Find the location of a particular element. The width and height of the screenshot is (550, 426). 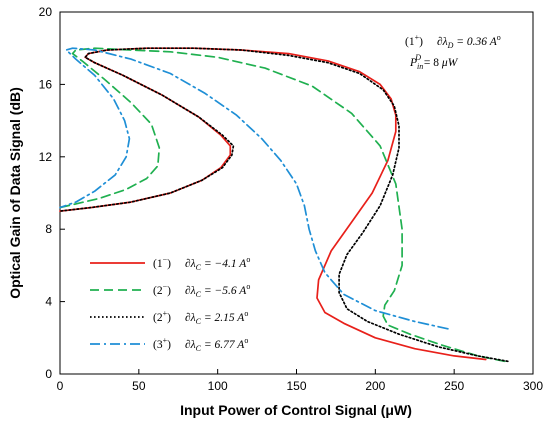

legend-label-2: (2−) ∂λC = −5.6 Ao is located at coordinates (201, 290).